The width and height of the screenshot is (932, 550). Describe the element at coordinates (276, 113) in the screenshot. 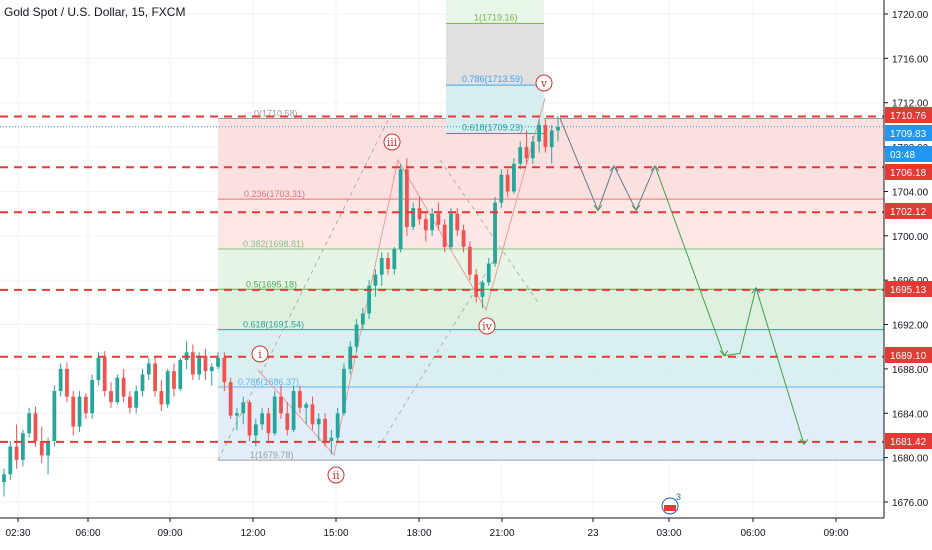

I see `fib-level-label: 0(1710.58)` at that location.